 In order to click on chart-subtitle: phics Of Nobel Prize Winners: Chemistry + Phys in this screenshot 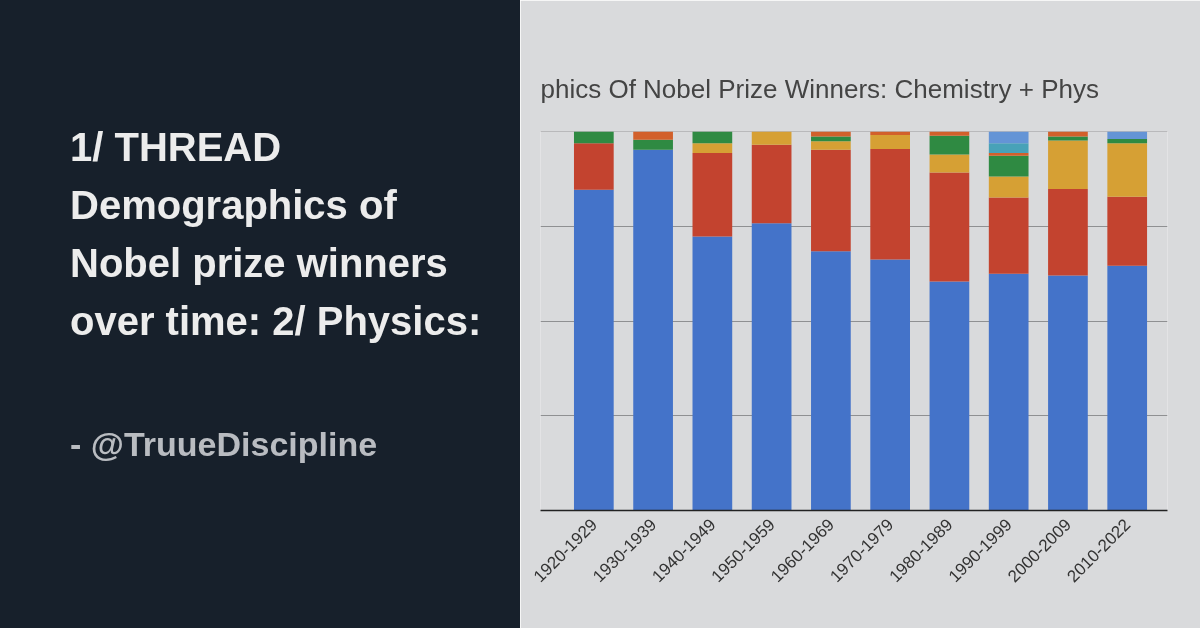, I will do `click(819, 89)`.